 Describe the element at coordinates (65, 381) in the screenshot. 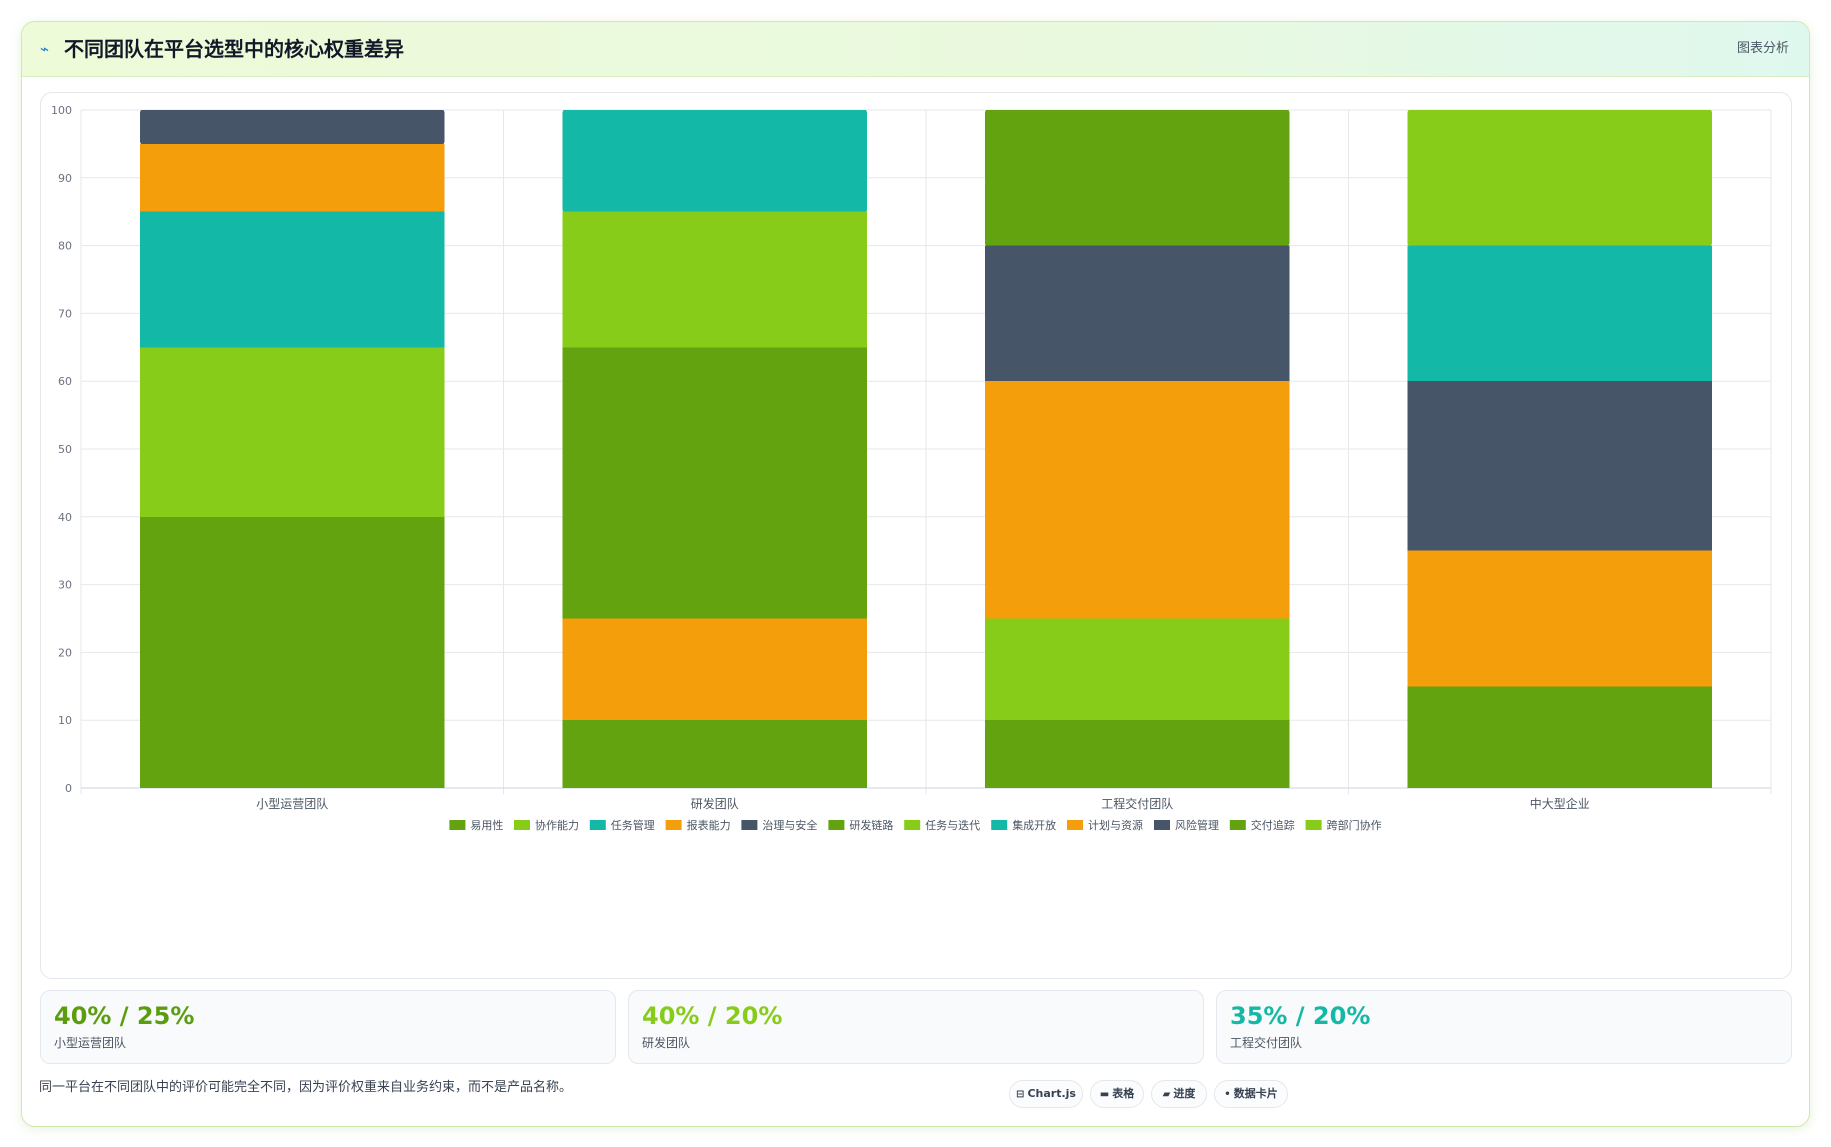

I see `y-tick-label: 60` at that location.